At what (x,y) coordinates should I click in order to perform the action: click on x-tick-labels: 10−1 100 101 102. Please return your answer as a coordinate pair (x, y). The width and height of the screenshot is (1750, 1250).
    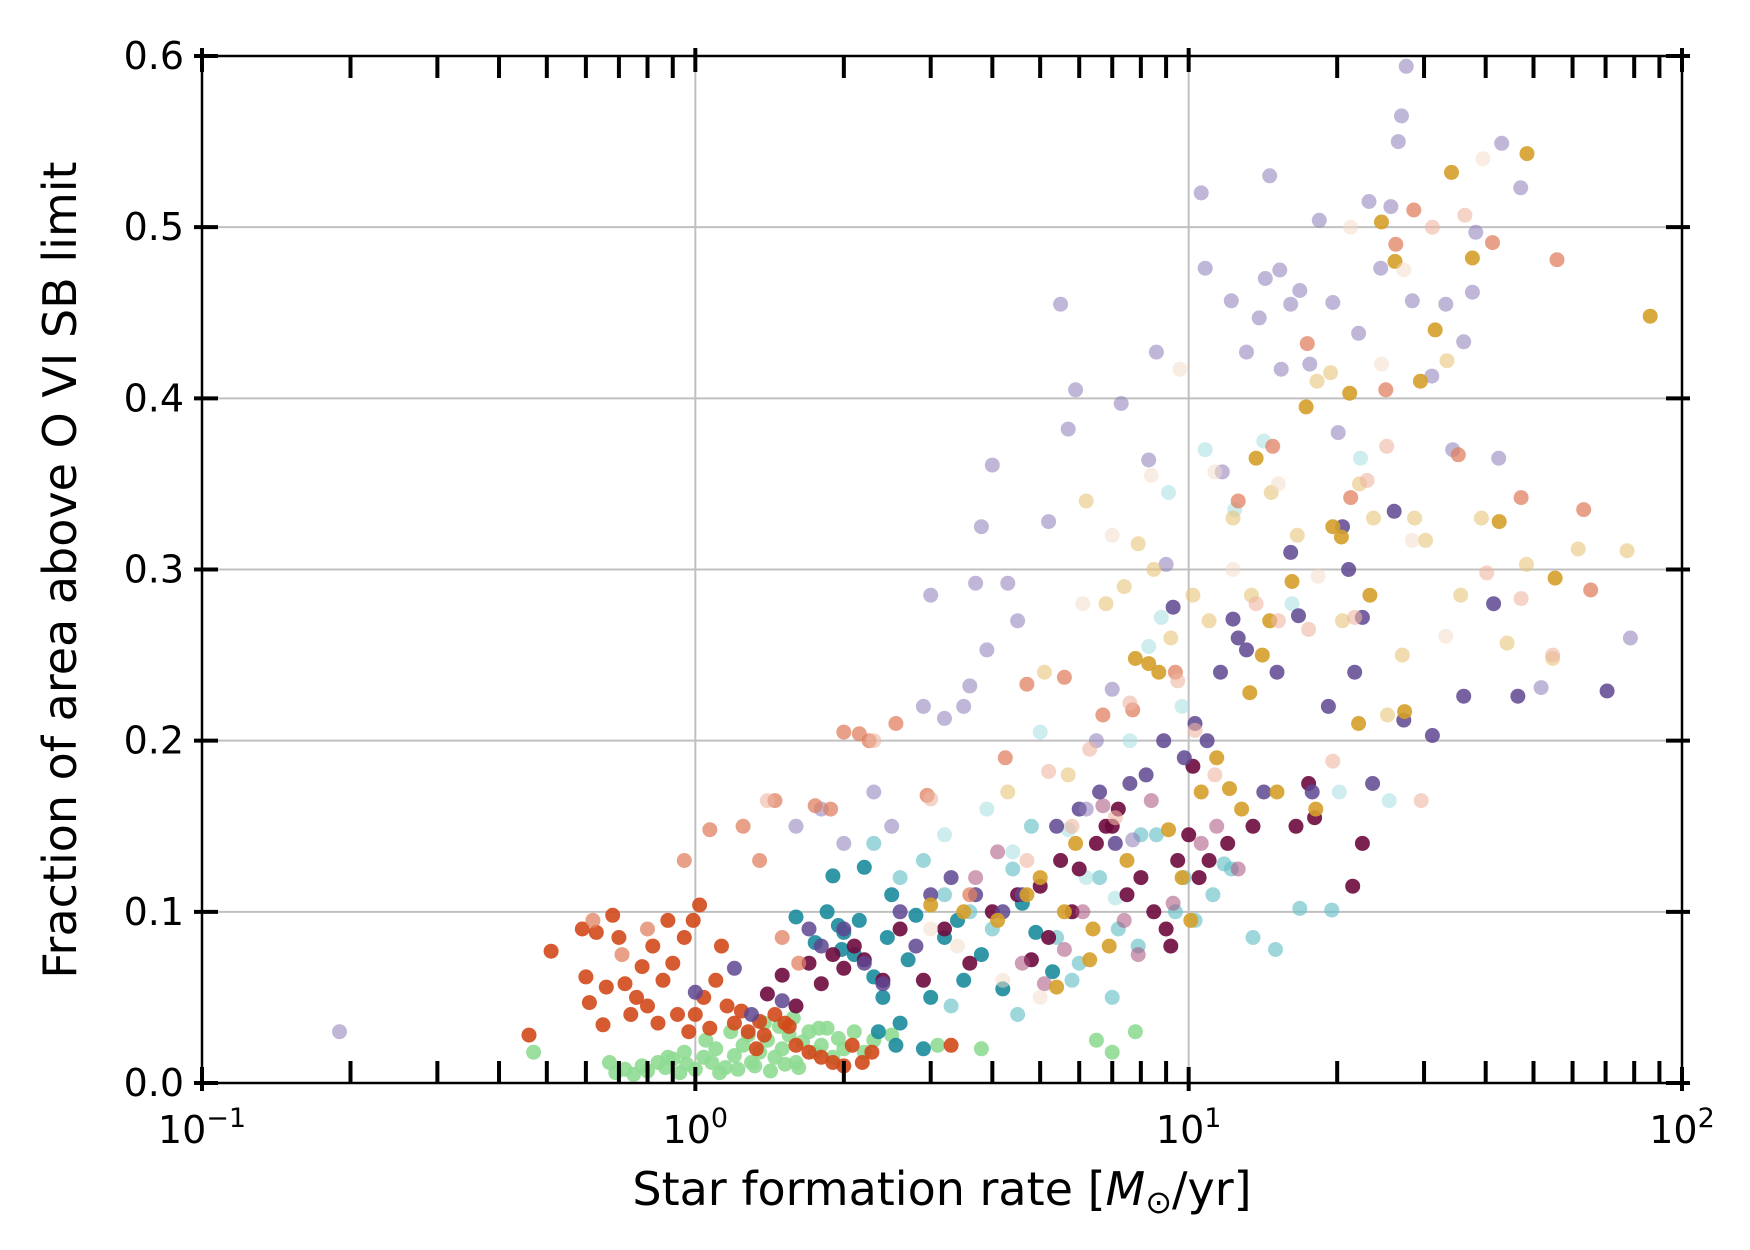
    Looking at the image, I should click on (936, 1127).